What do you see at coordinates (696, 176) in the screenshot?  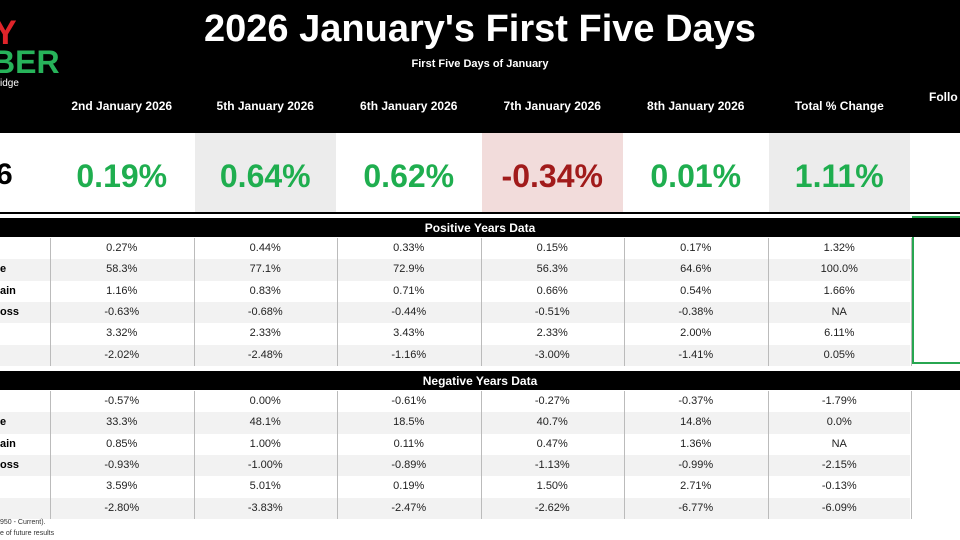 I see `current-value: 0.01%` at bounding box center [696, 176].